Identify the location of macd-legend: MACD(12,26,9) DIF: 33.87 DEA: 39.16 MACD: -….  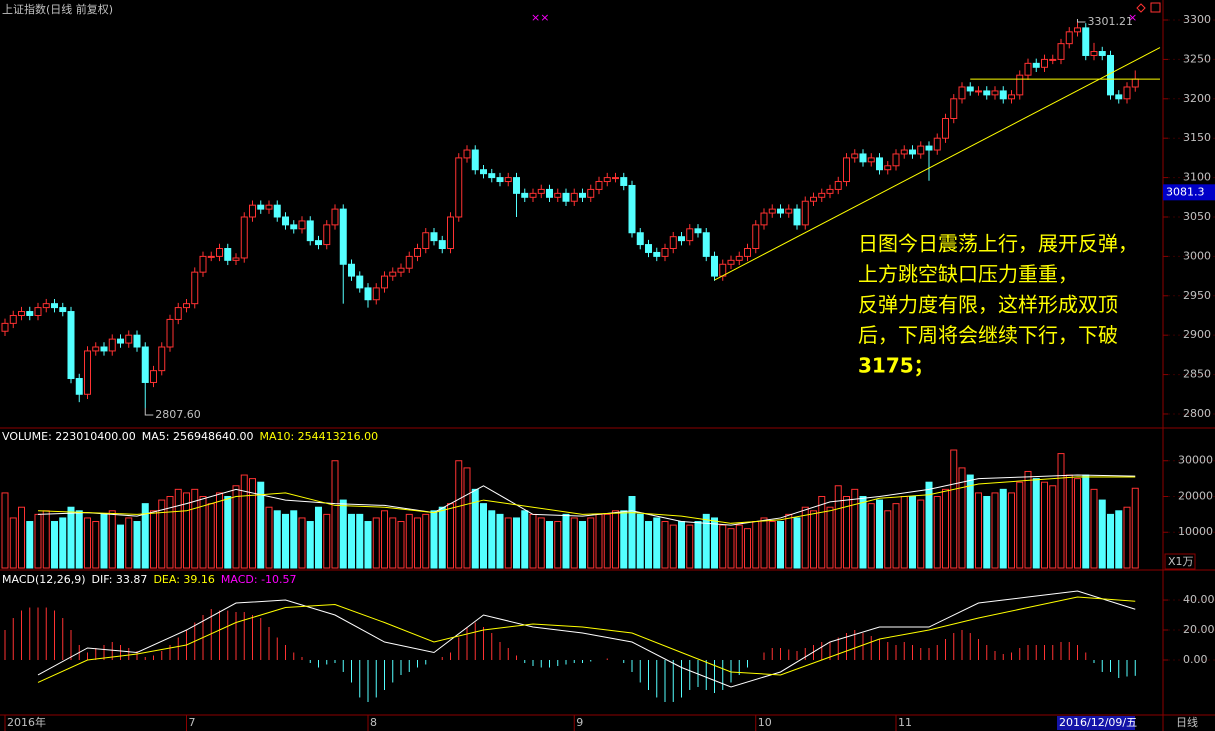
(149, 579).